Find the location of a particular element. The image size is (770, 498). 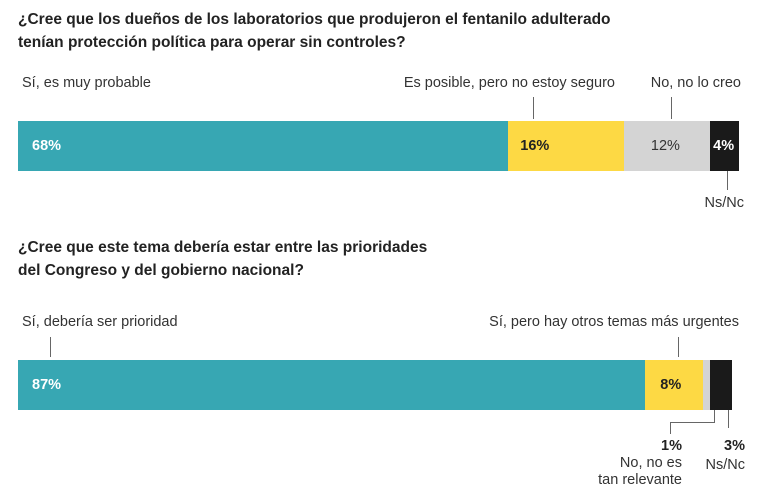

value-label: 4% is located at coordinates (724, 146).